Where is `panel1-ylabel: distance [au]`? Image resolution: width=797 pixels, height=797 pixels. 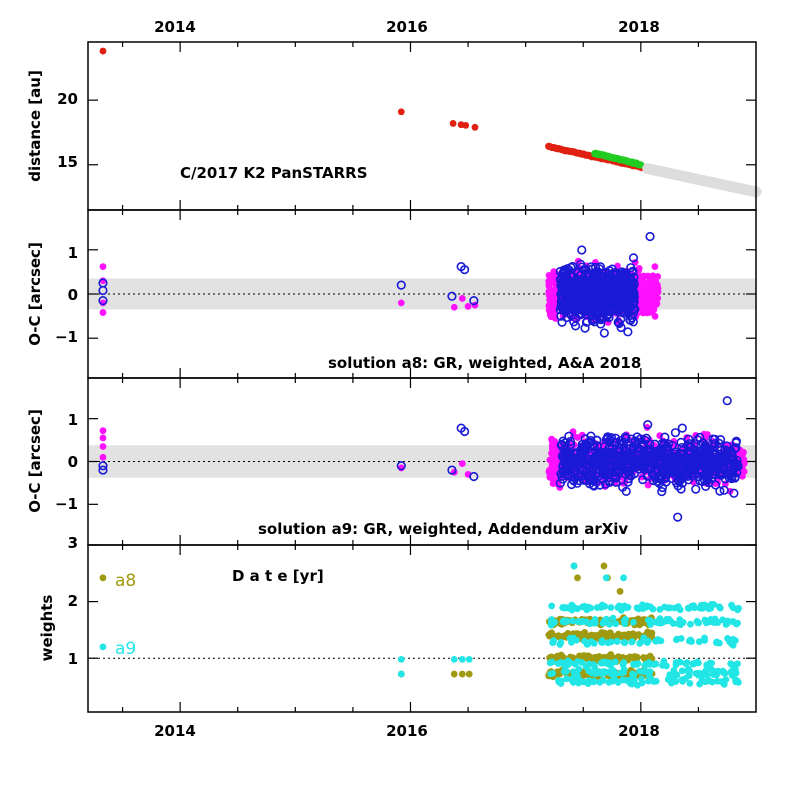
panel1-ylabel: distance [au] is located at coordinates (35, 126).